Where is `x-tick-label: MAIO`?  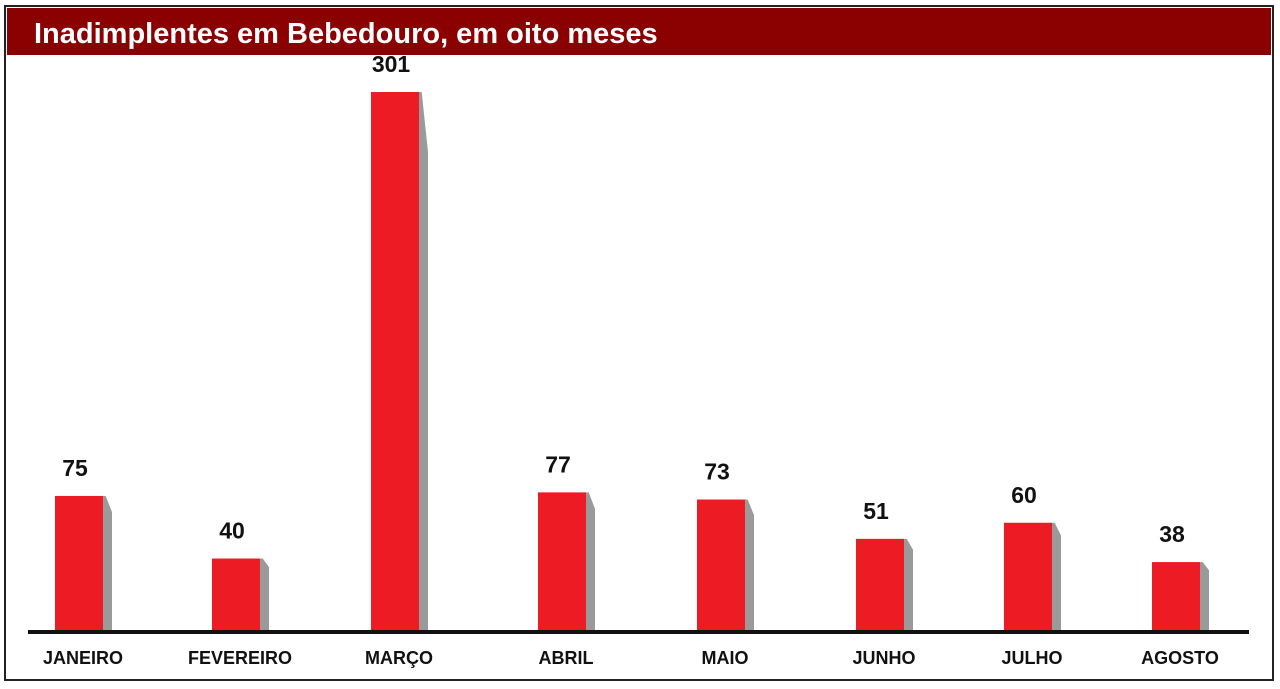
x-tick-label: MAIO is located at coordinates (725, 658).